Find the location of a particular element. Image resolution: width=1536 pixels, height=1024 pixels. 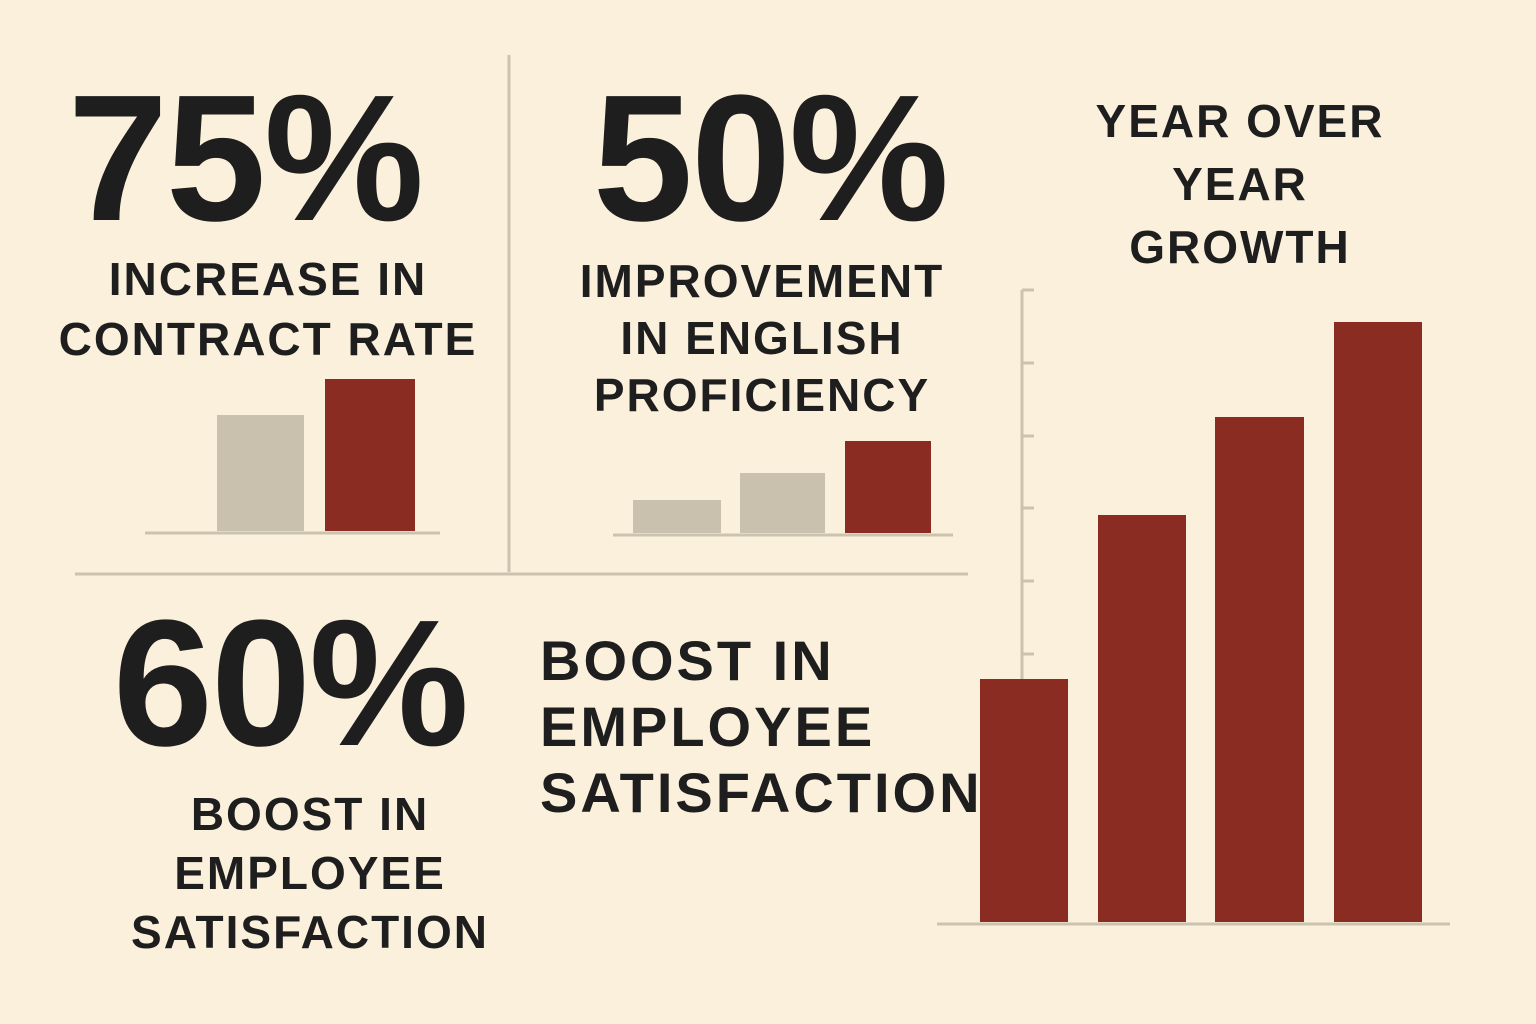

stat-label: CONTRACT RATE is located at coordinates (268, 339).